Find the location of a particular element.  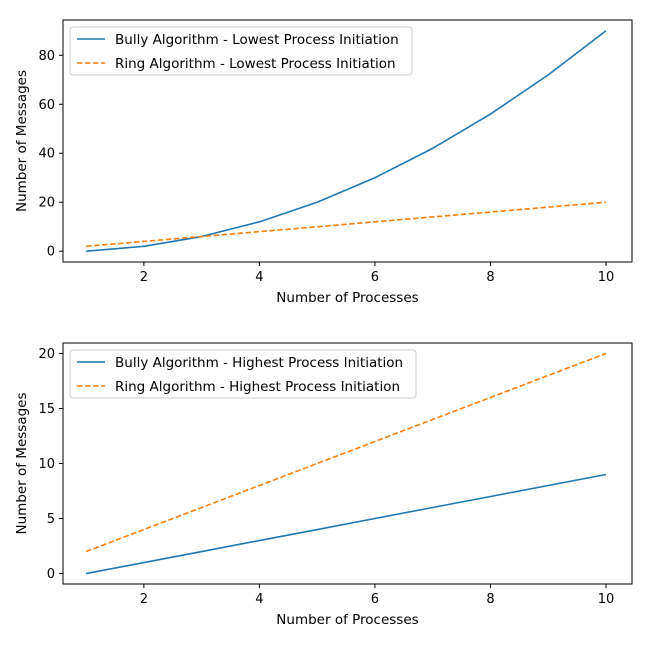

y-tick-label: 15 is located at coordinates (46, 409).